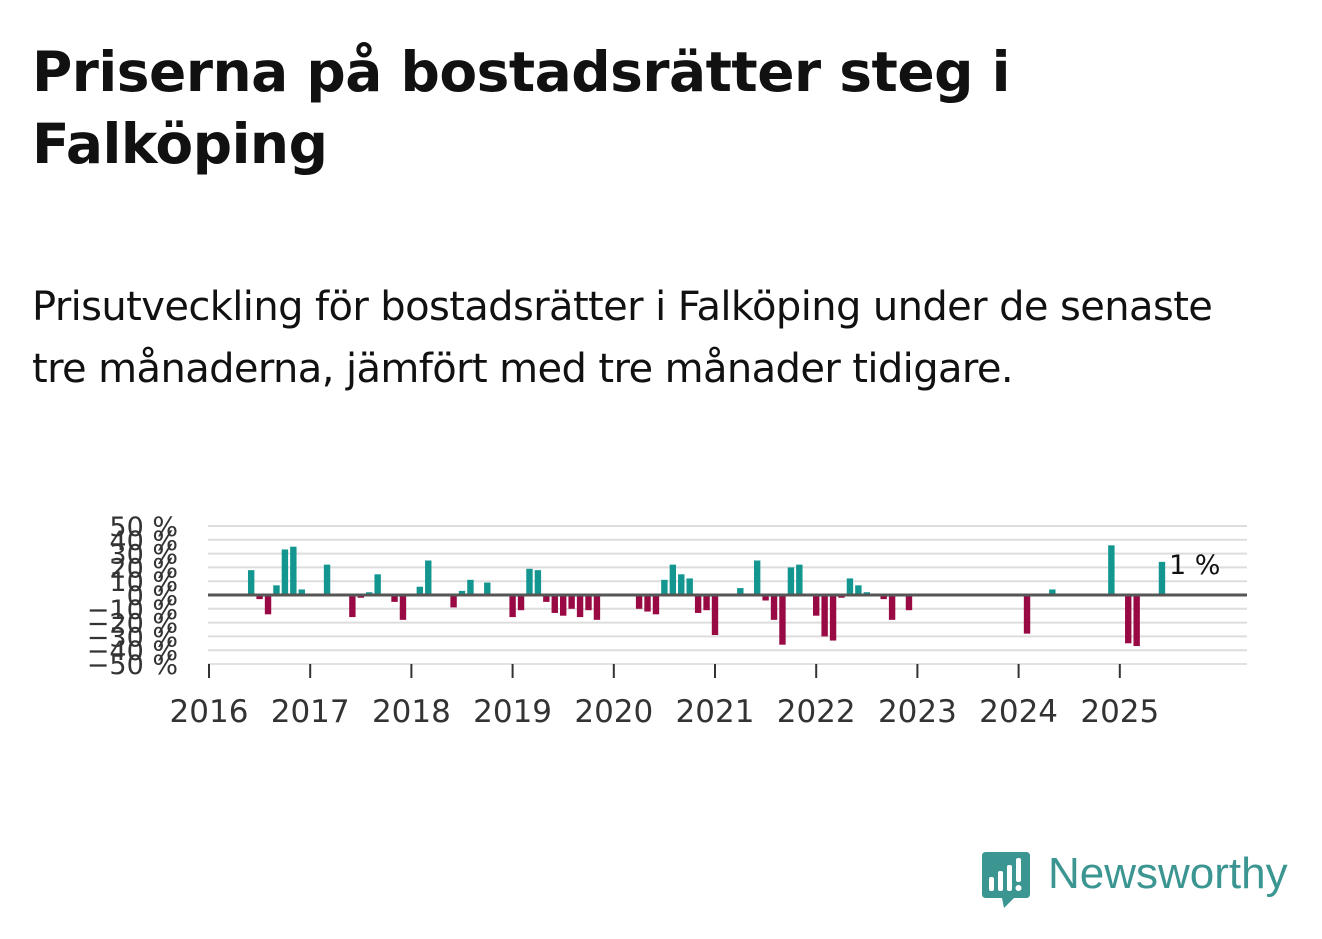 The width and height of the screenshot is (1322, 939). I want to click on y-tick-label: 10 %, so click(143, 582).